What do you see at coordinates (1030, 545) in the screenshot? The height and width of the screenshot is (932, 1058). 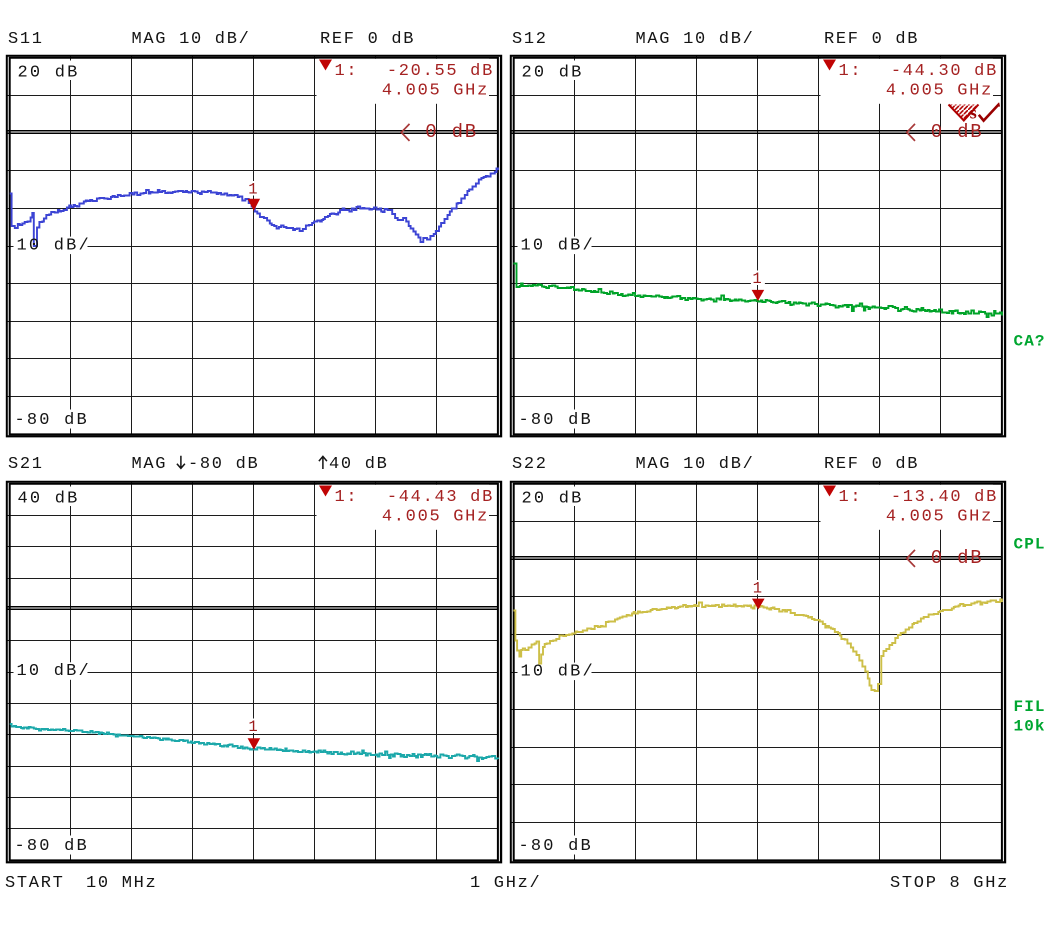 I see `svg-text: CPL` at bounding box center [1030, 545].